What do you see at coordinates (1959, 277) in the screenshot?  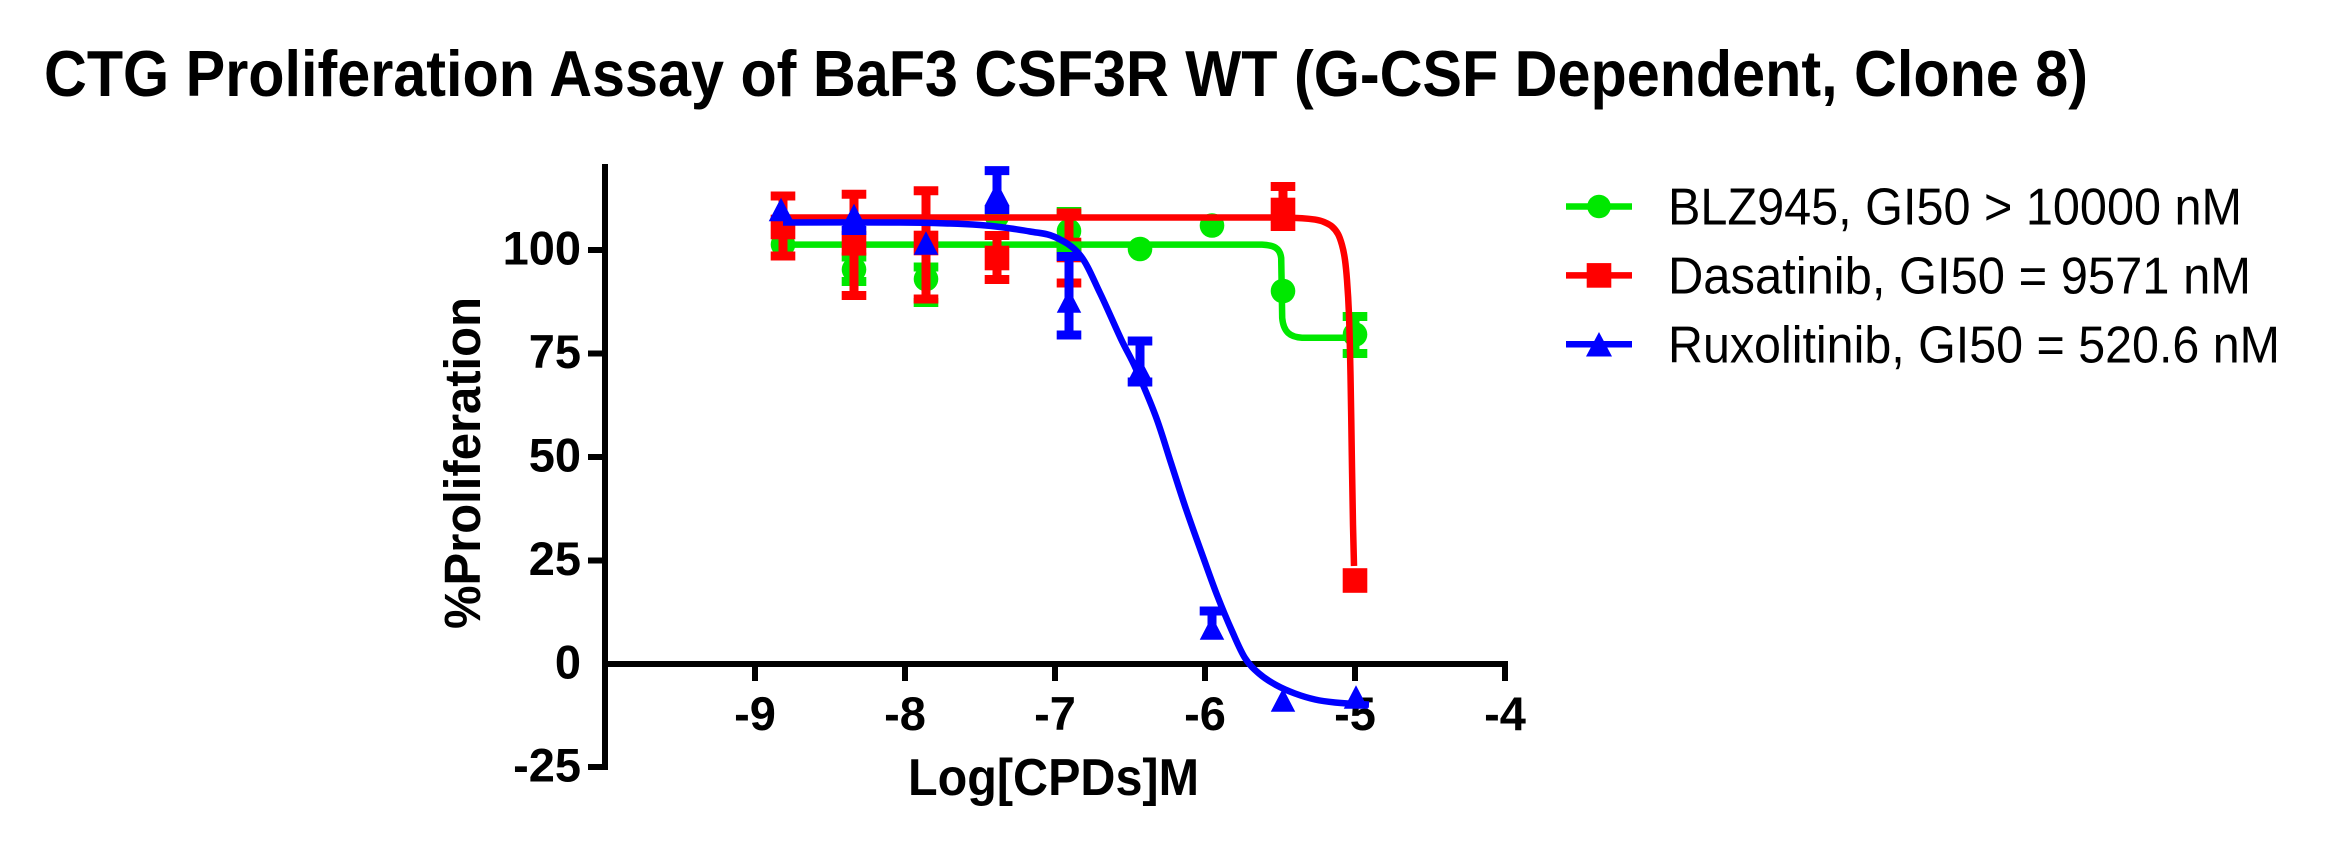 I see `svg-text: Dasatinib, GI50 = 9571 nM` at bounding box center [1959, 277].